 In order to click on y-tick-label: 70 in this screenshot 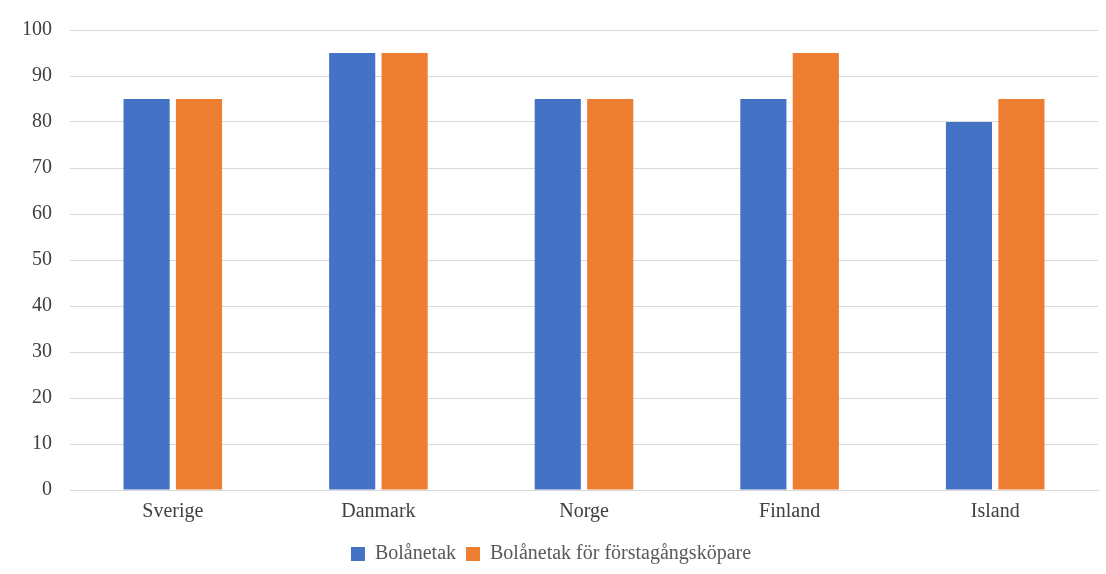, I will do `click(42, 166)`.